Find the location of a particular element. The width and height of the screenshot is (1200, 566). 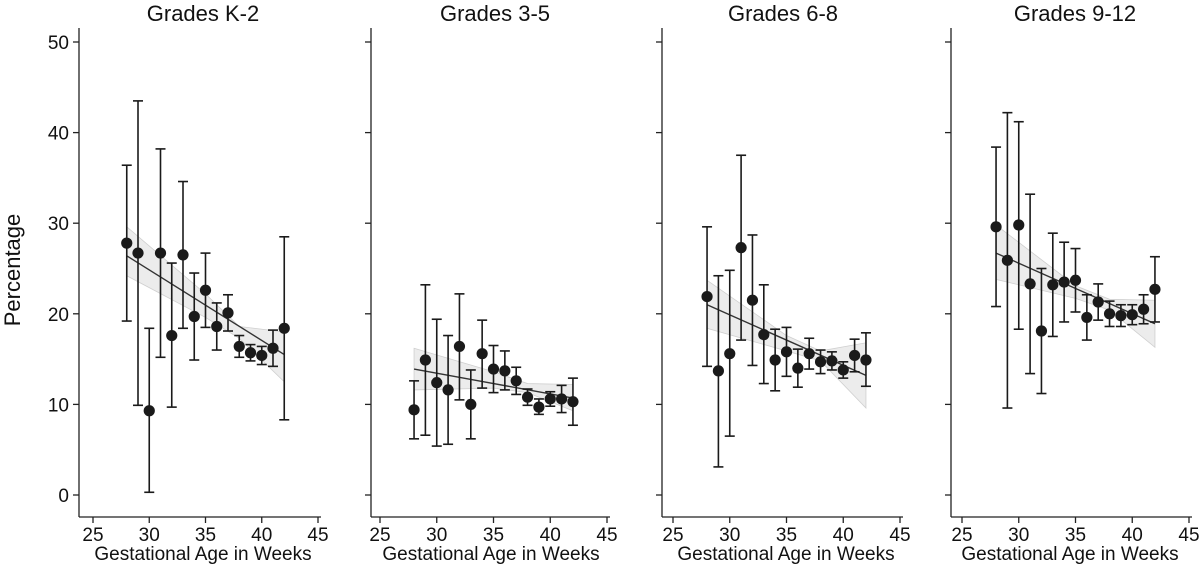

y-tick-label: 10 is located at coordinates (58, 405).